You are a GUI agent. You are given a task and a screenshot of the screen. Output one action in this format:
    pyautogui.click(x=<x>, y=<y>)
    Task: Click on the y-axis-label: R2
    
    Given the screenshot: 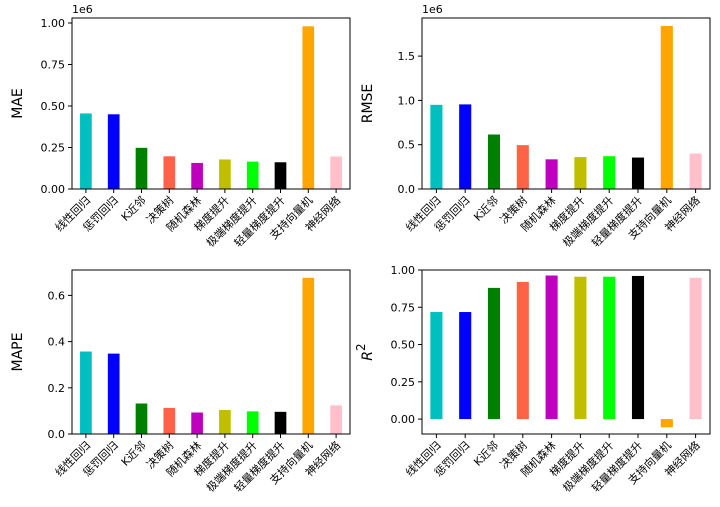 What is the action you would take?
    pyautogui.click(x=365, y=351)
    